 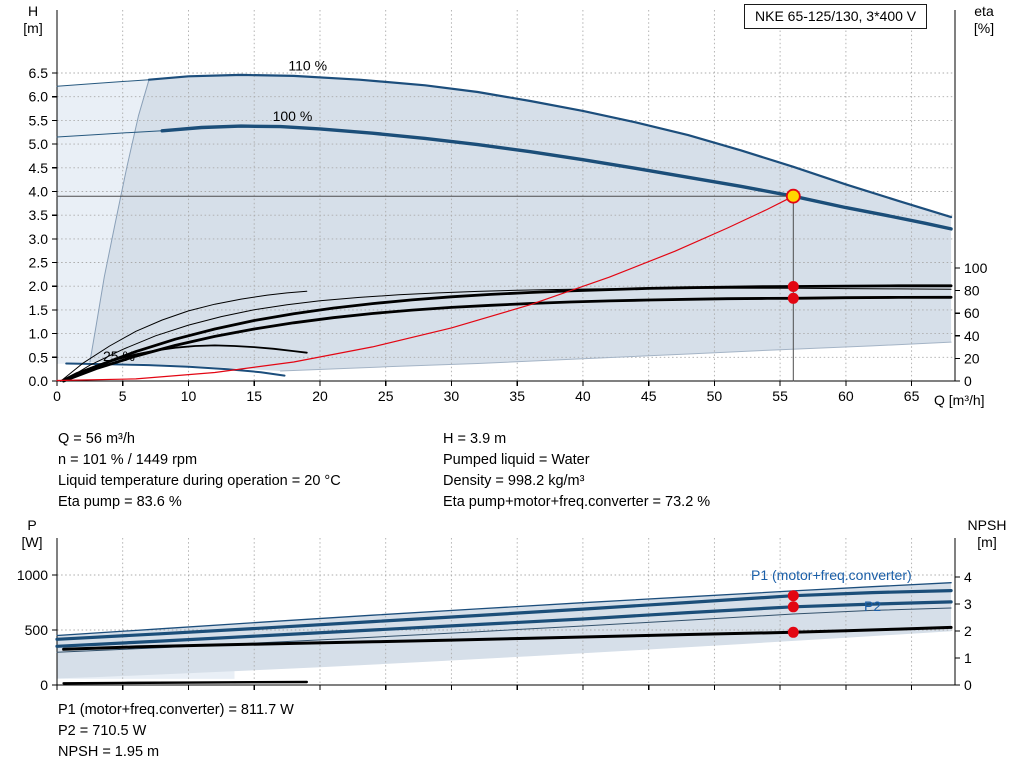 I want to click on p1-curve-label: P1 (motor+freq.converter), so click(x=831, y=575).